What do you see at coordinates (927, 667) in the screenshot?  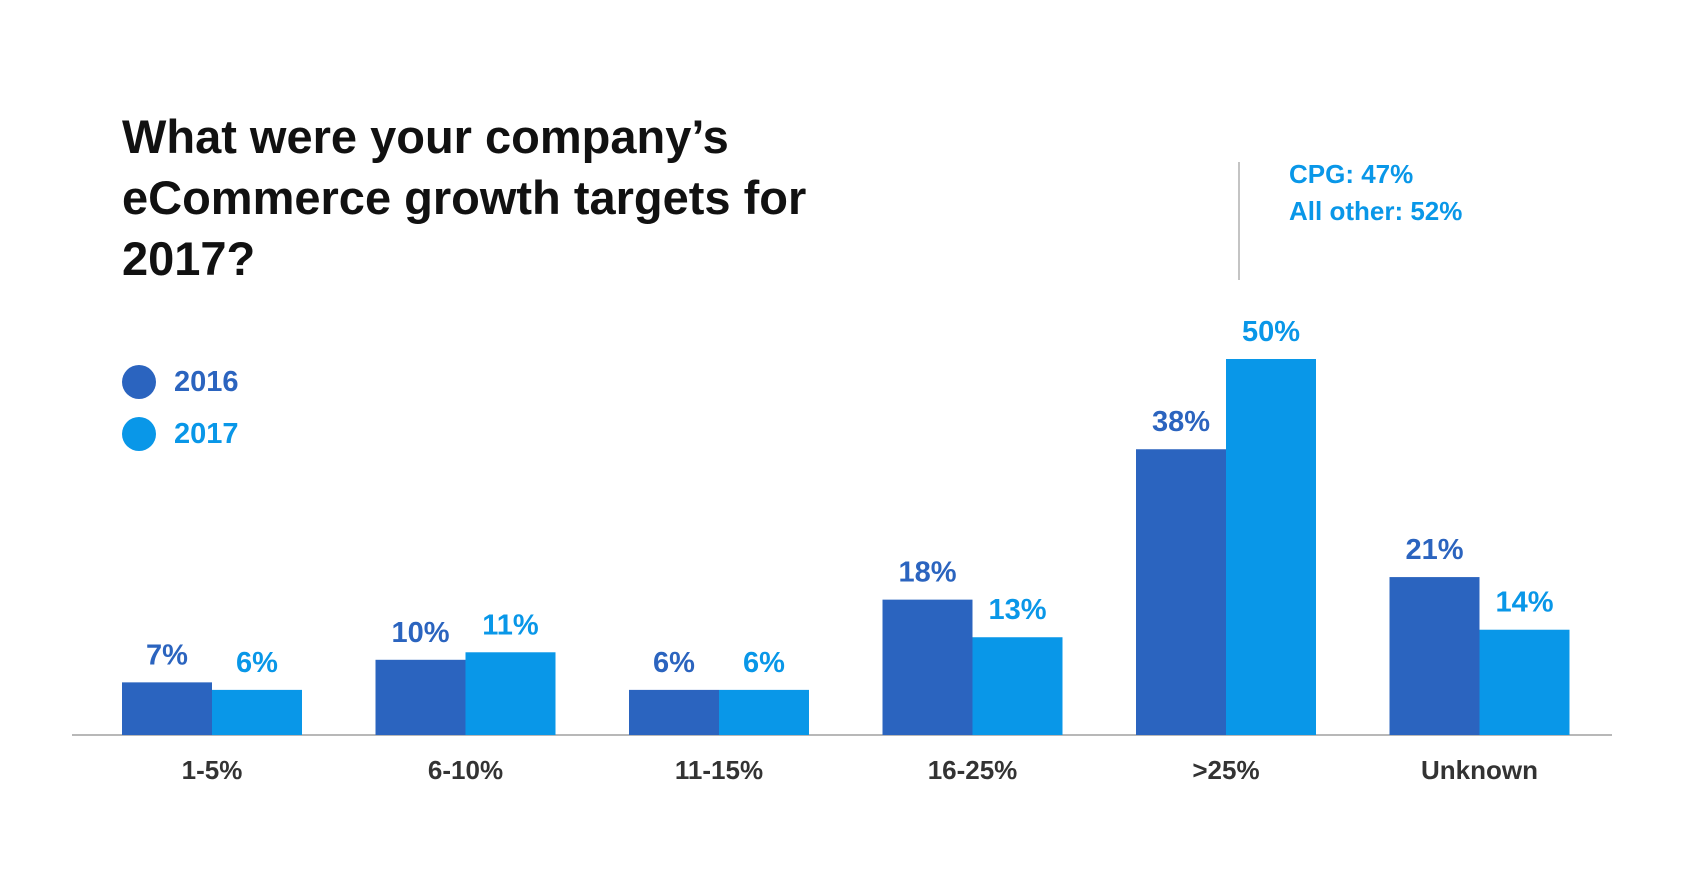 I see `bar-2016-16-25pct` at bounding box center [927, 667].